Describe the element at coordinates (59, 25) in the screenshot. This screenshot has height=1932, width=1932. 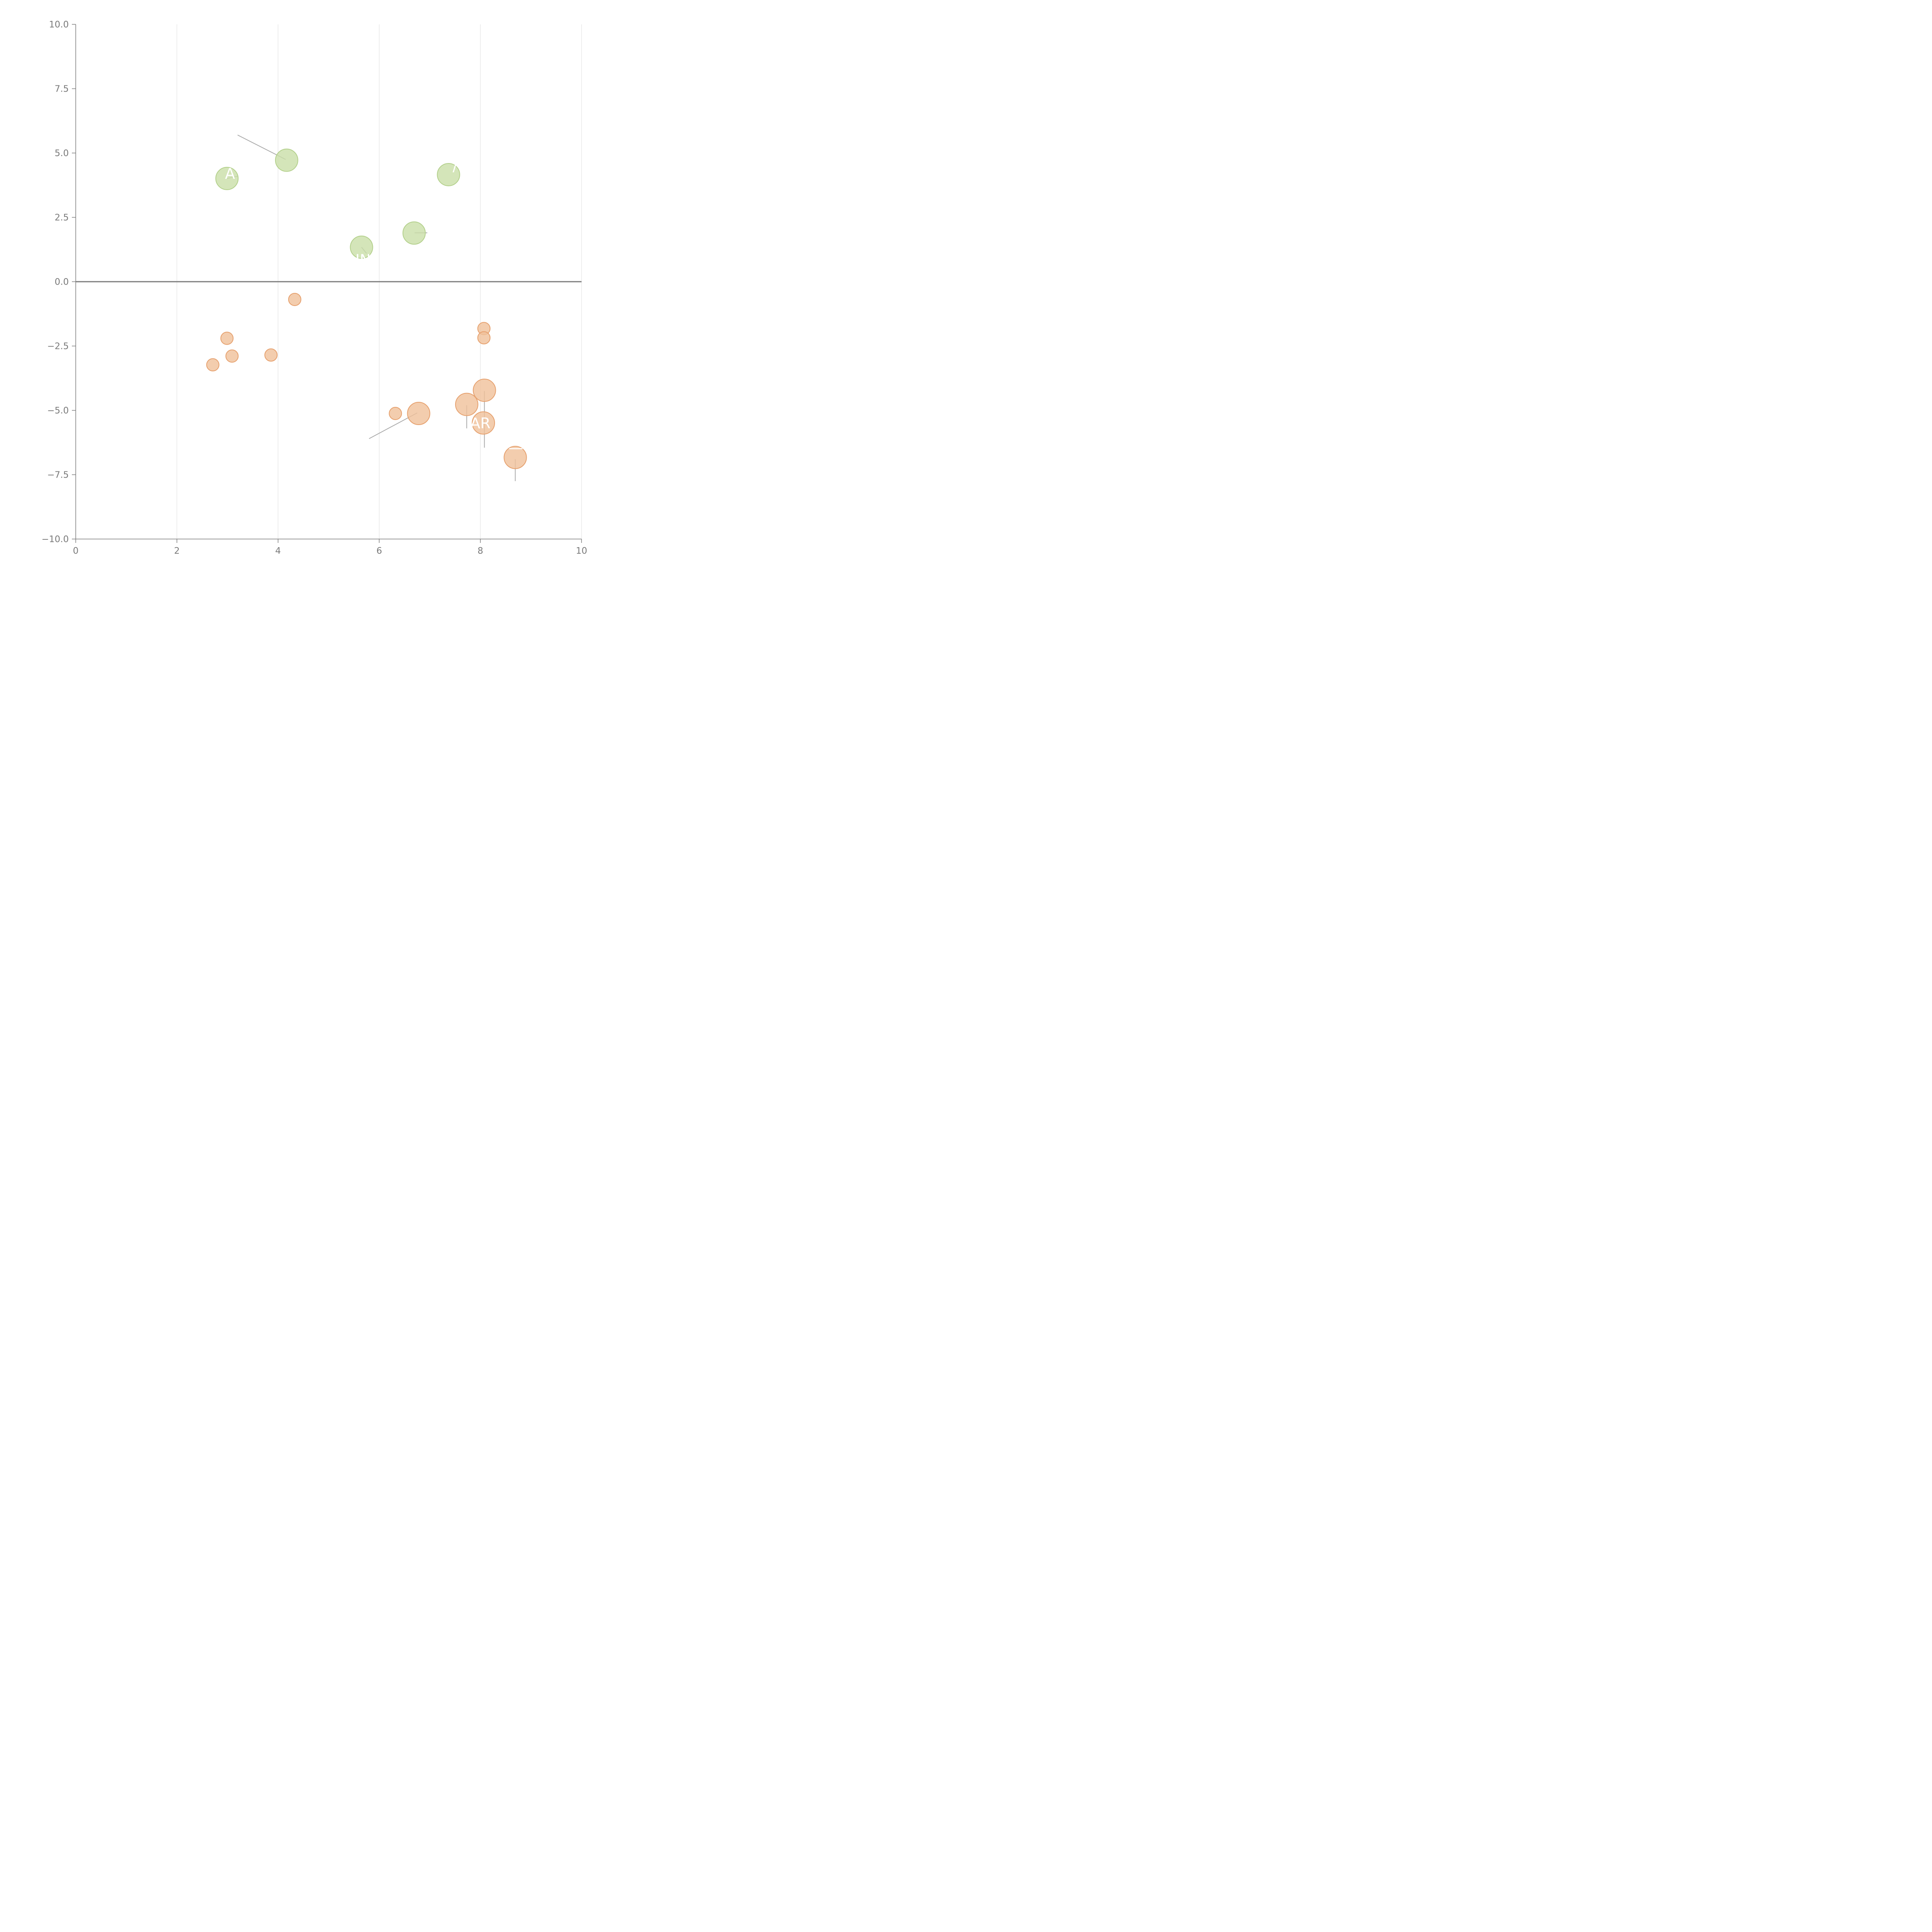
I see `y-tick-label: 10.0` at that location.